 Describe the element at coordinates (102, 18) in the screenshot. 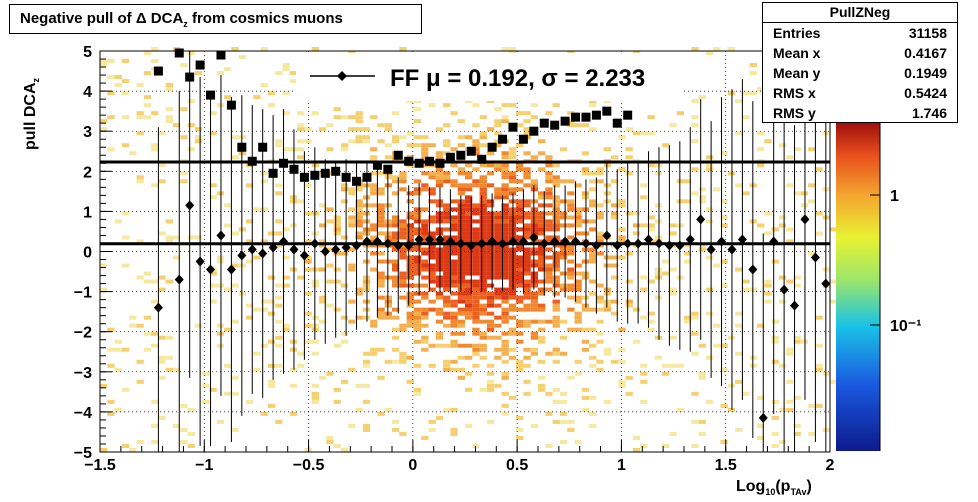

I see `title-main: Negative pull of Δ DCA` at that location.